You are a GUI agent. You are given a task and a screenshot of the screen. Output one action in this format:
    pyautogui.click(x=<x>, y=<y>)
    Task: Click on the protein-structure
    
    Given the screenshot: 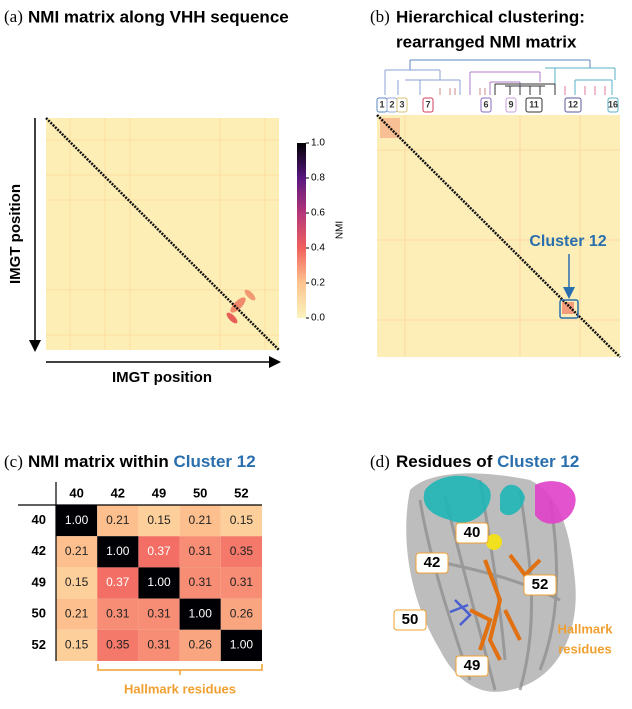 What is the action you would take?
    pyautogui.click(x=491, y=582)
    